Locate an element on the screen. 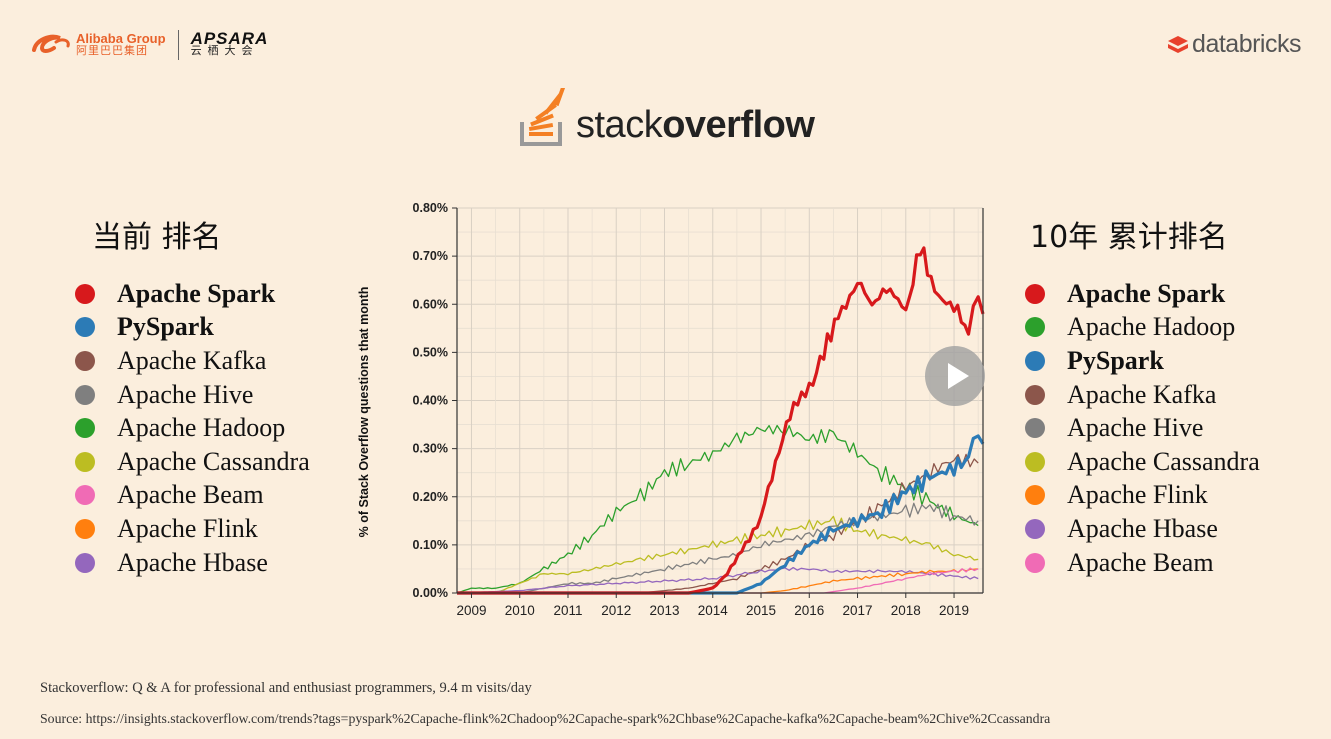 This screenshot has width=1331, height=739. y-axis-label: % of Stack Overflow questions that month is located at coordinates (364, 412).